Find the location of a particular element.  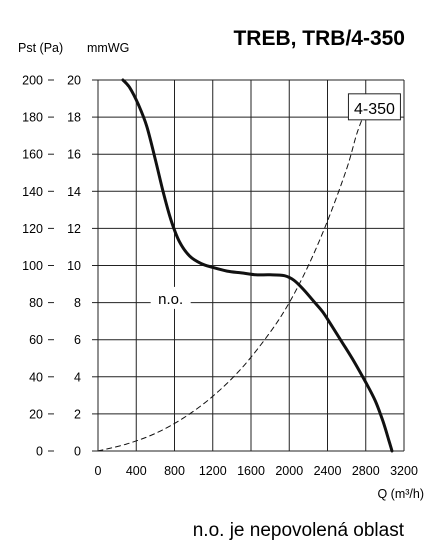

y-tick-label-pa: 200 is located at coordinates (32, 81).